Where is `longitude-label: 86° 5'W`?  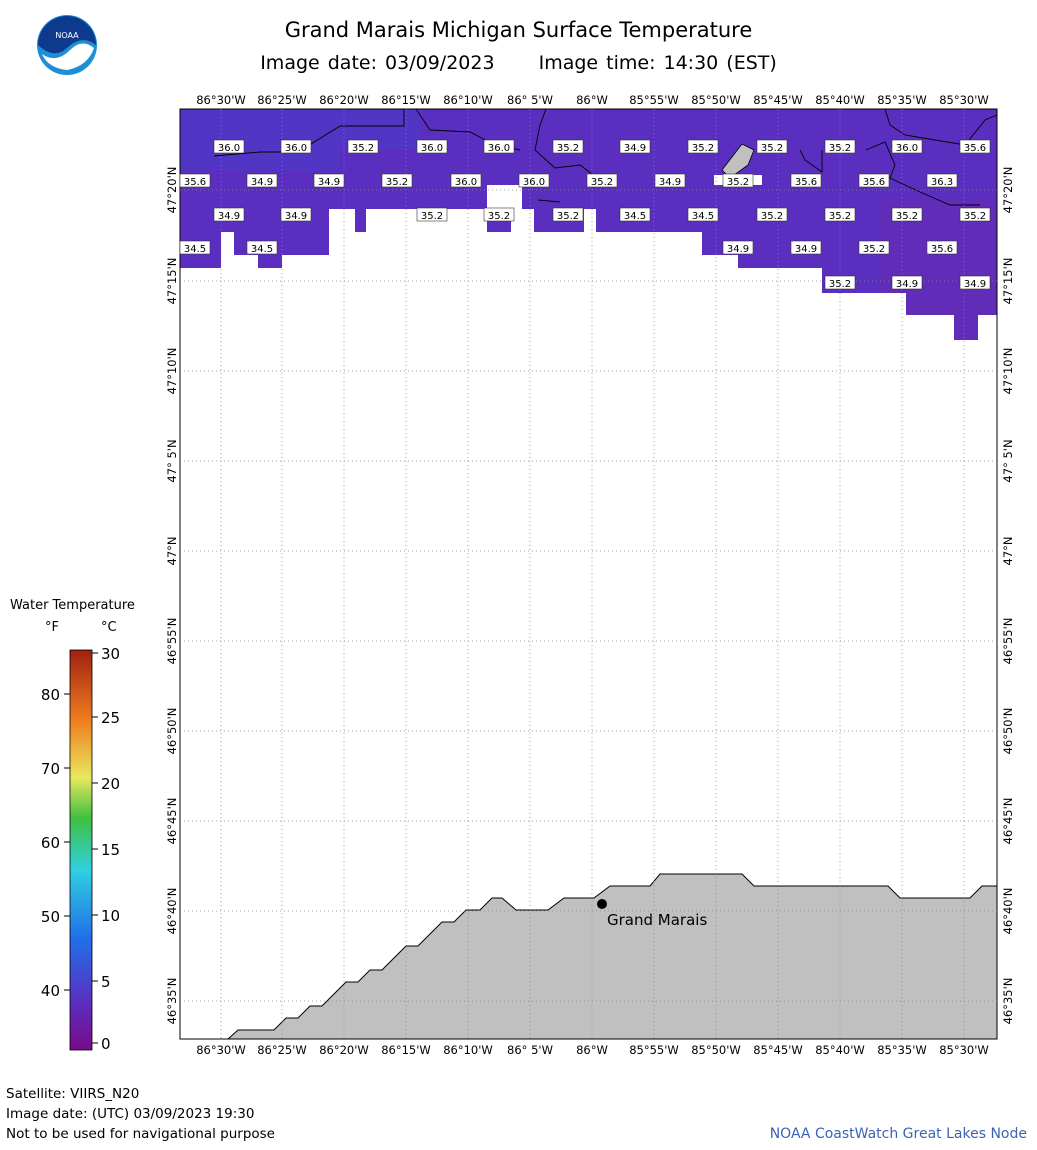
longitude-label: 86° 5'W is located at coordinates (530, 1050).